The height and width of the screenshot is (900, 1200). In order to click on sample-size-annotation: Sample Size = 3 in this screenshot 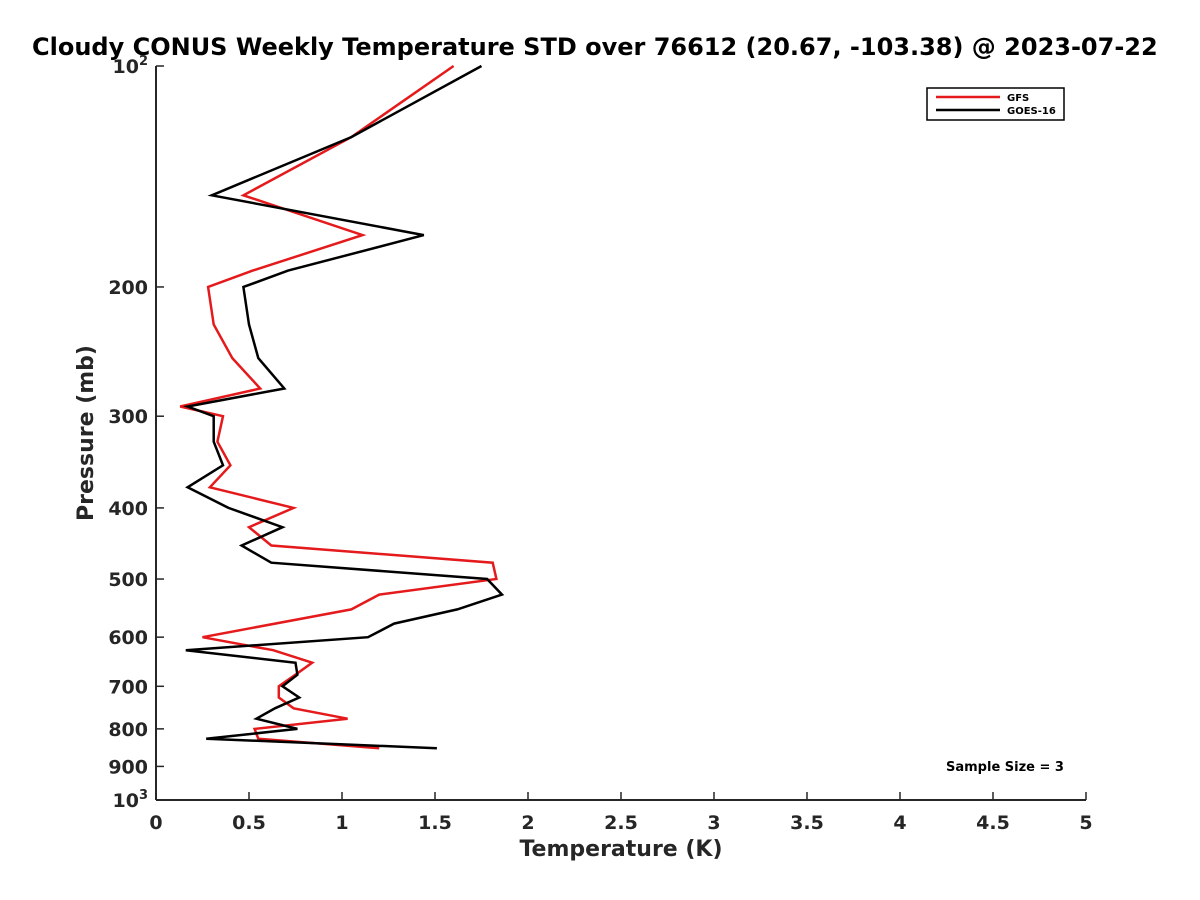, I will do `click(1005, 767)`.